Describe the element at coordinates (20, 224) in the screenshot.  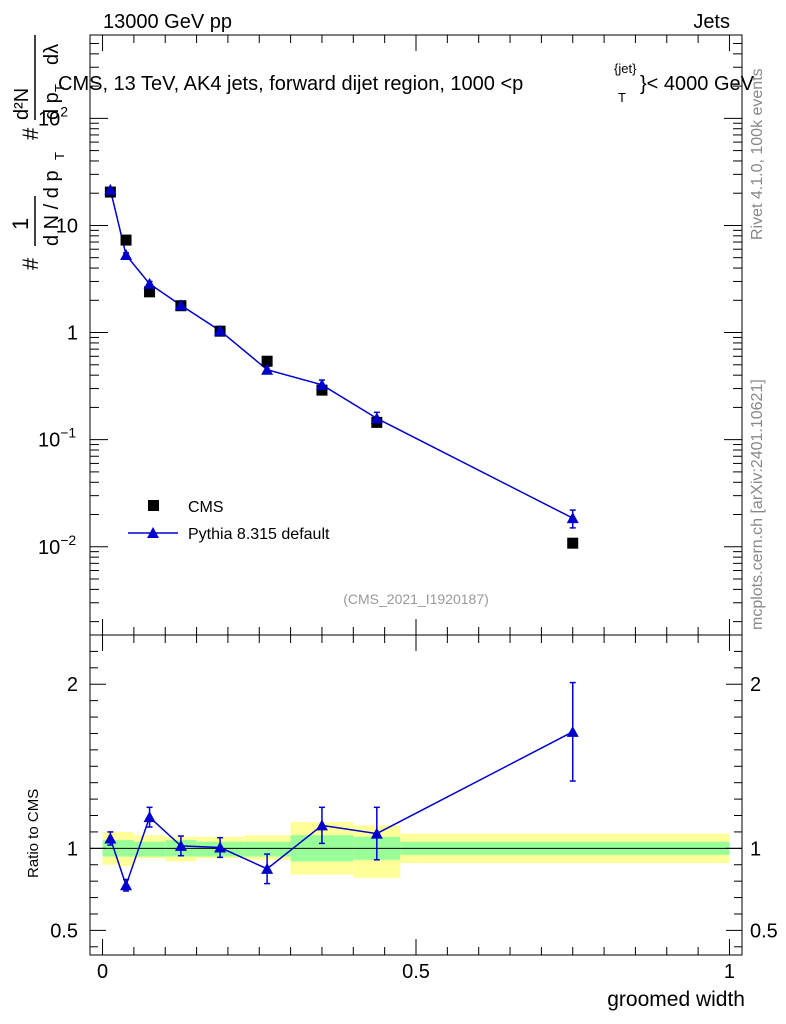
I see `ylabel-one: 1` at that location.